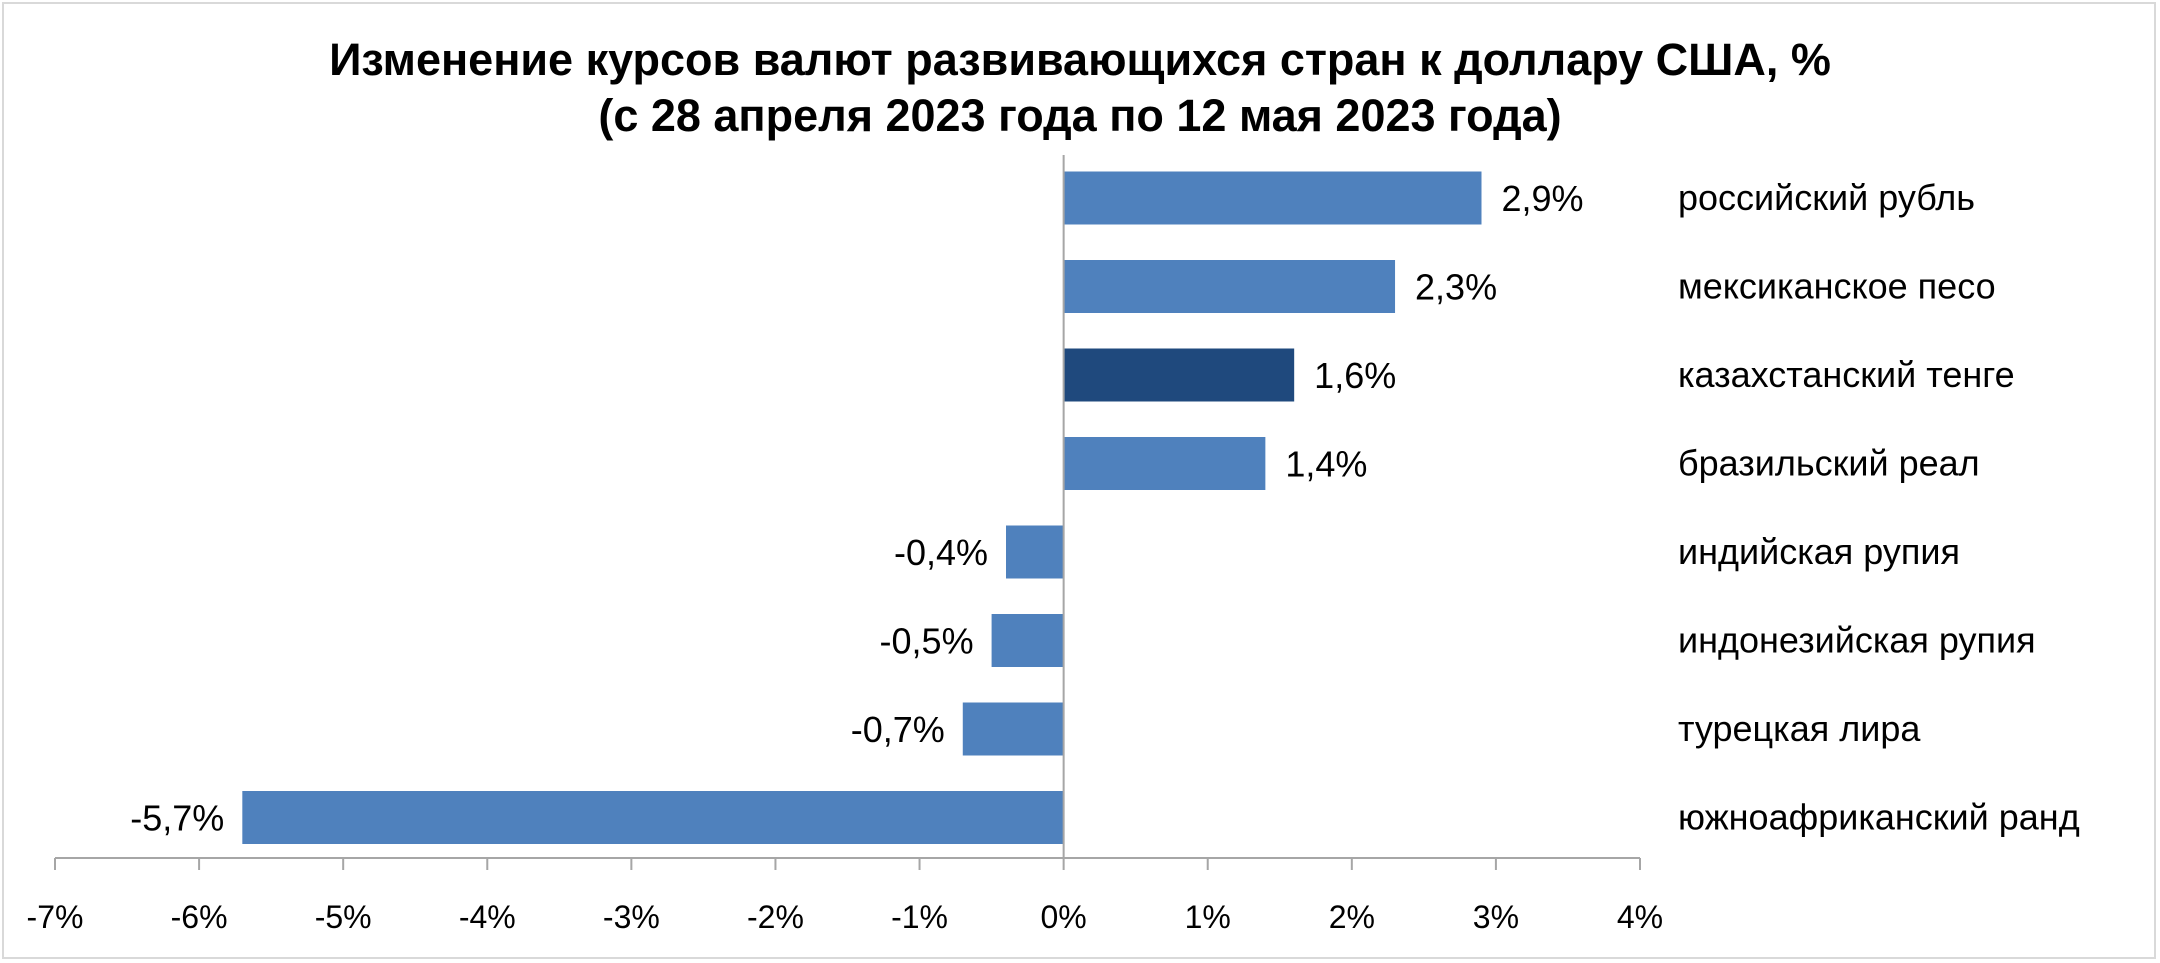 The image size is (2160, 963). I want to click on x-tick-label: 1%, so click(1208, 917).